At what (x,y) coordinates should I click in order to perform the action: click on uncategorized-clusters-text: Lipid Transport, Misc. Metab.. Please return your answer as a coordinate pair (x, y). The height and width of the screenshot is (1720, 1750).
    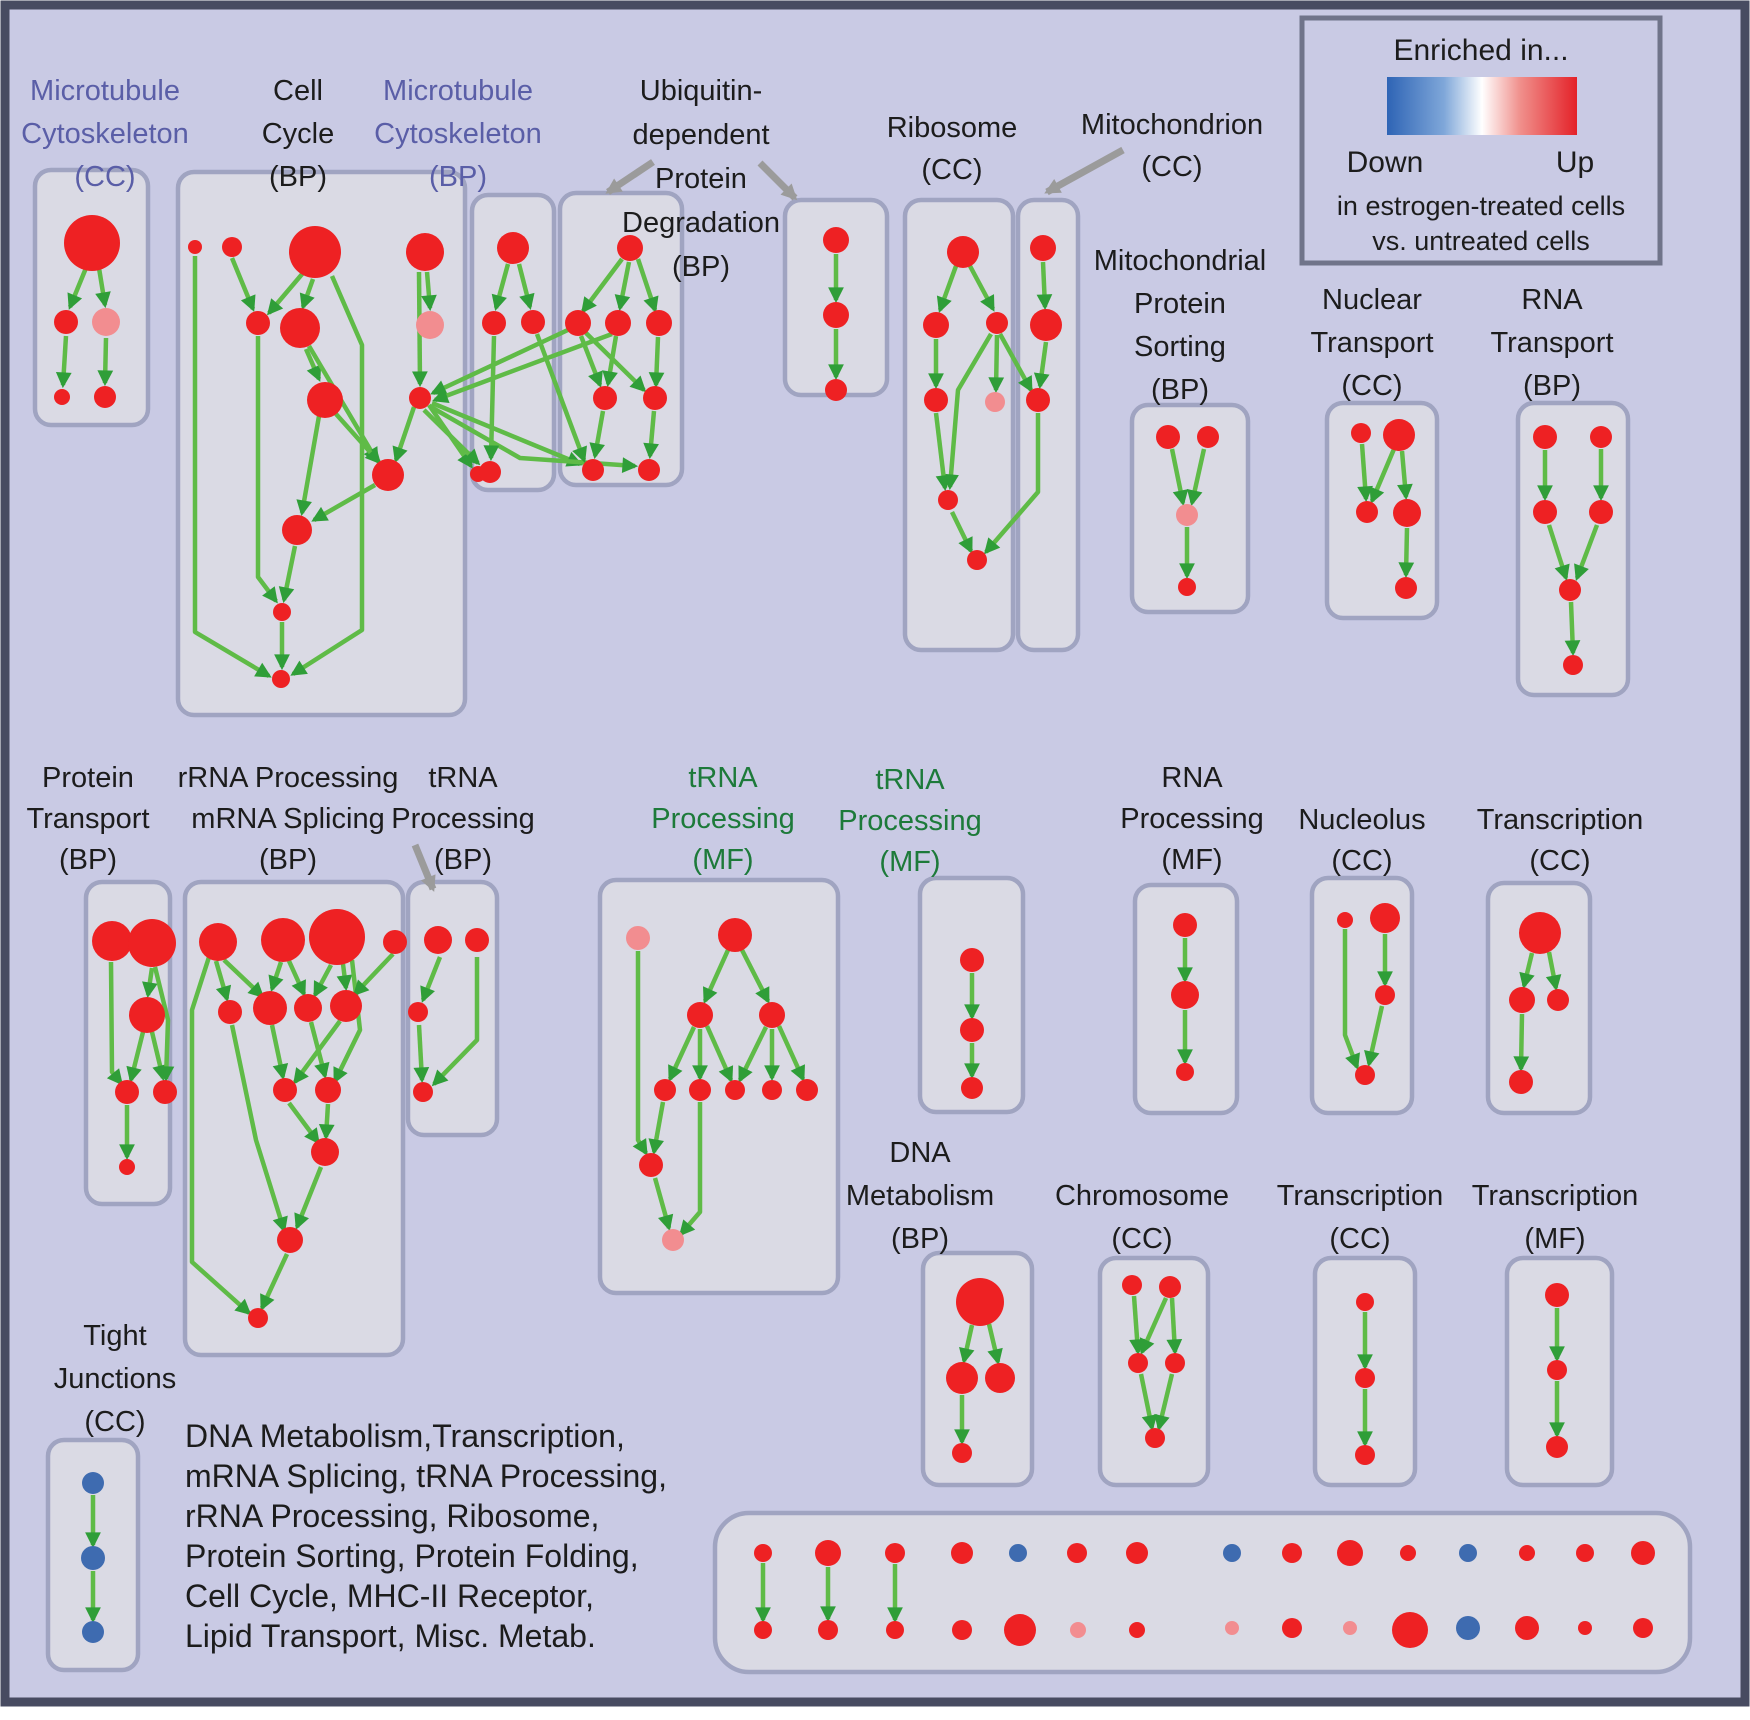
    Looking at the image, I should click on (390, 1636).